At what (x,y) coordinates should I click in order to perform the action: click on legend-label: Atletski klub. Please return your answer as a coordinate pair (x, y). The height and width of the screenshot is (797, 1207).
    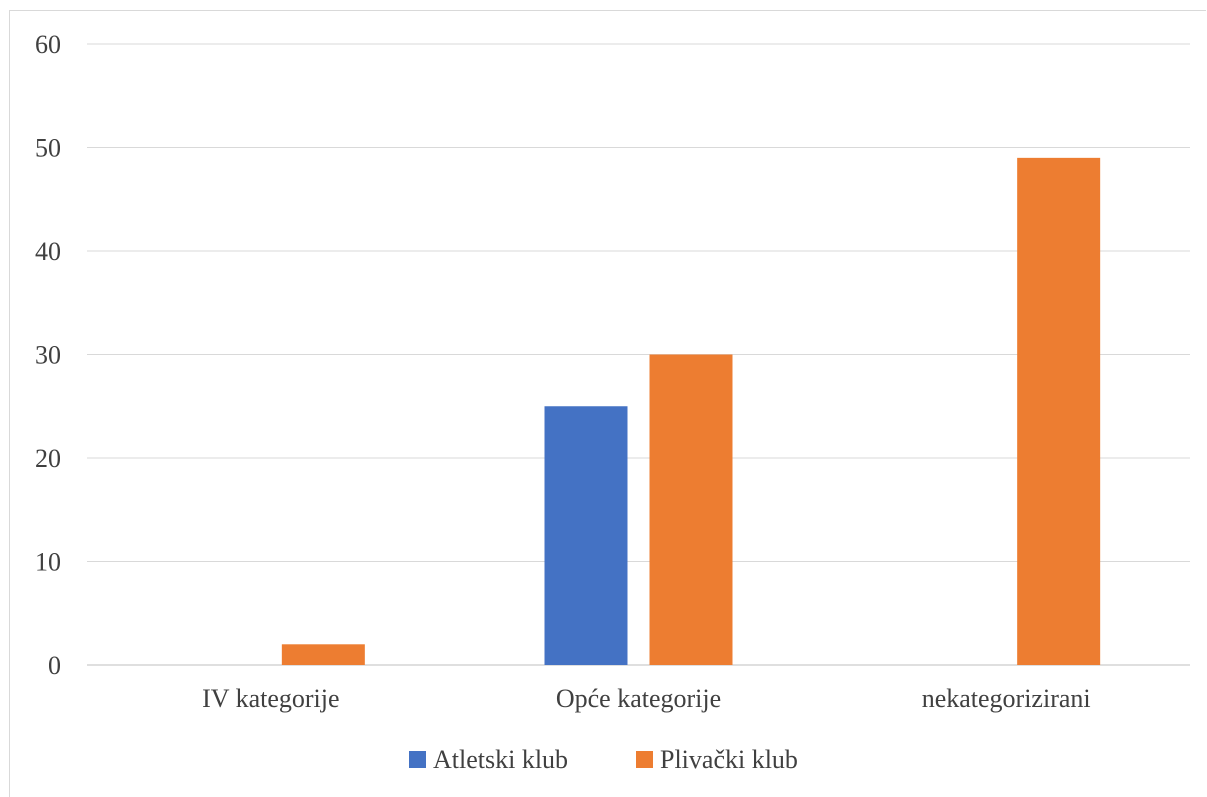
    Looking at the image, I should click on (500, 759).